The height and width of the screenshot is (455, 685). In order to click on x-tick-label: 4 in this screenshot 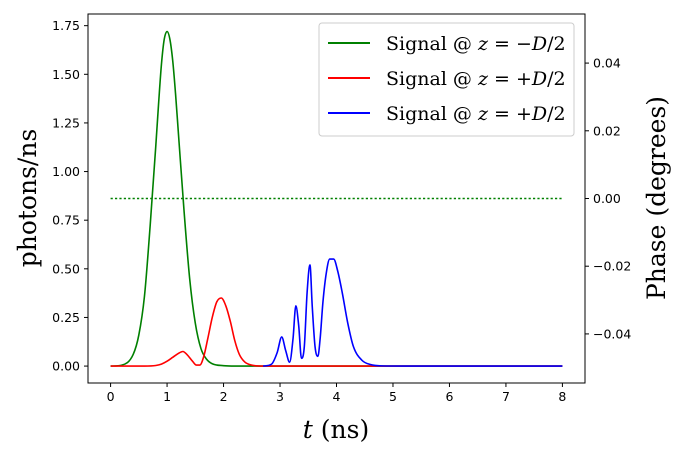, I will do `click(337, 396)`.